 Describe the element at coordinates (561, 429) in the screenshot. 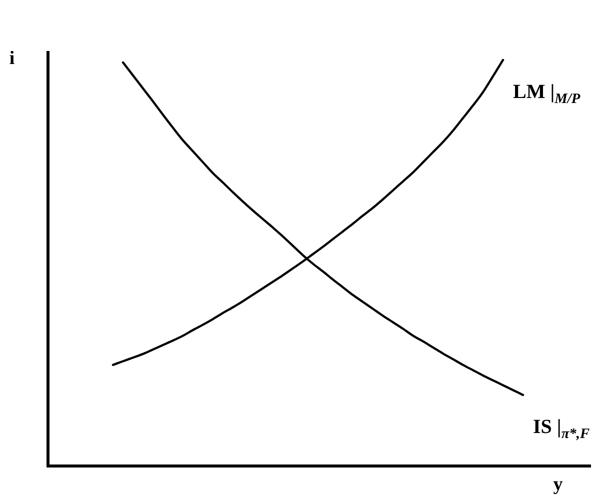

I see `series-label: IS |$_{π*,F}$` at that location.